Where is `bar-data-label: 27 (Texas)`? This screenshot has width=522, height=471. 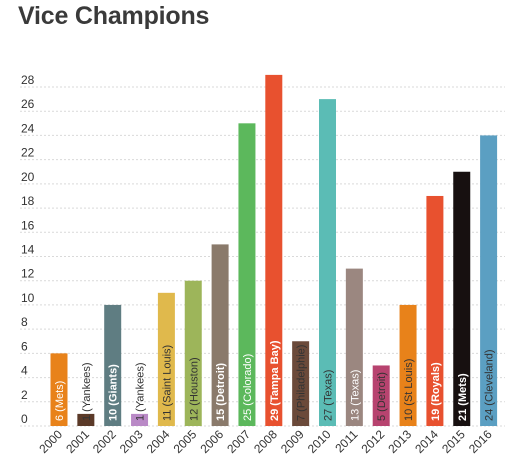 bar-data-label: 27 (Texas) is located at coordinates (329, 395).